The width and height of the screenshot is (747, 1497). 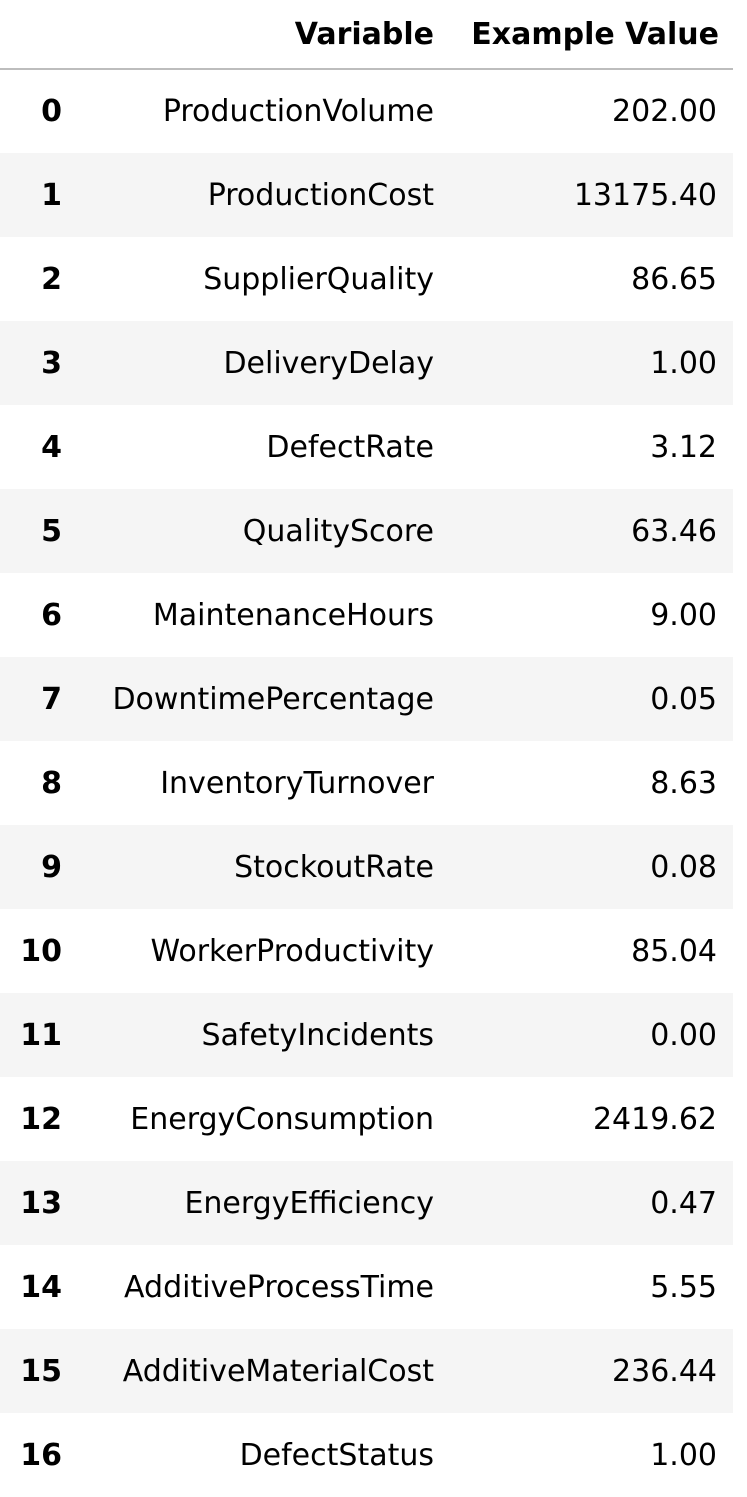 What do you see at coordinates (51, 195) in the screenshot?
I see `row-index: 1` at bounding box center [51, 195].